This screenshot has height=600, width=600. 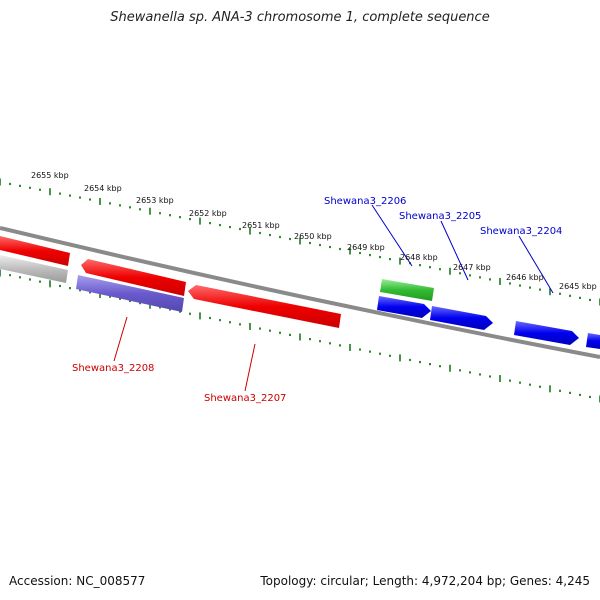 What do you see at coordinates (407, 290) in the screenshot?
I see `gene-feature-green` at bounding box center [407, 290].